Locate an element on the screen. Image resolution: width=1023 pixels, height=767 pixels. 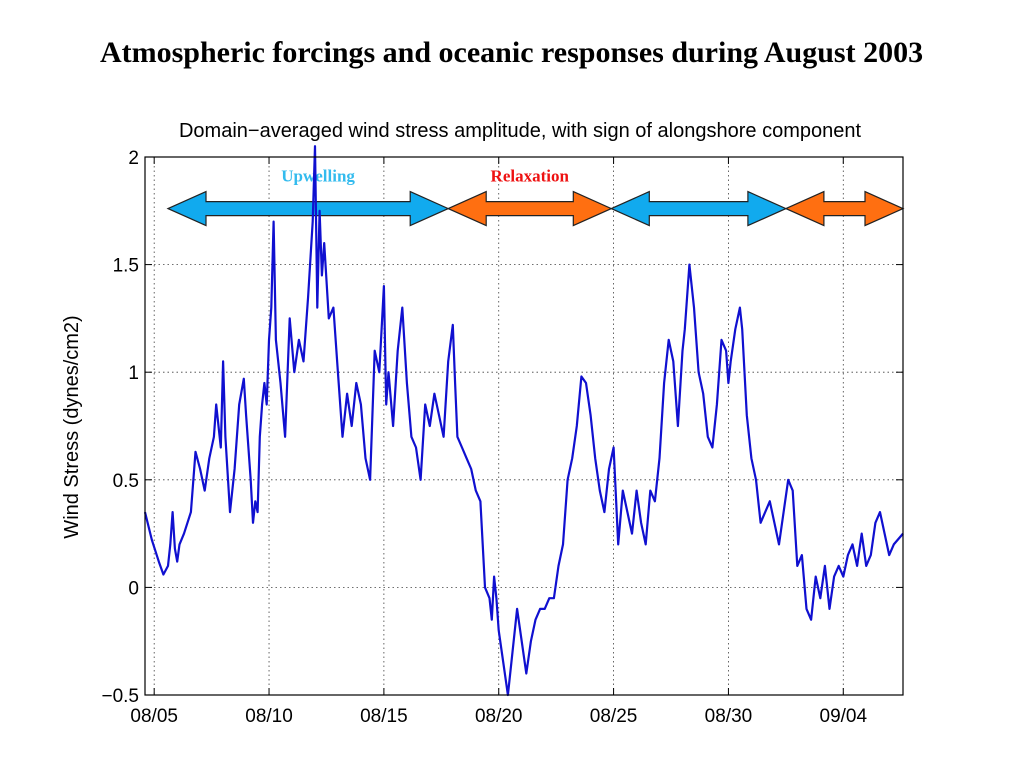
x-tick-label: 09/04 is located at coordinates (844, 716).